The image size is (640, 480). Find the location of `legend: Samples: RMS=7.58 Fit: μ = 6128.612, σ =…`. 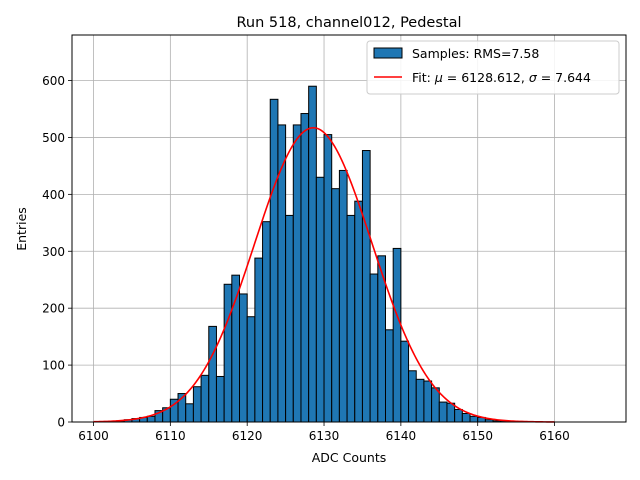

legend: Samples: RMS=7.58 Fit: μ = 6128.612, σ =… is located at coordinates (493, 67).